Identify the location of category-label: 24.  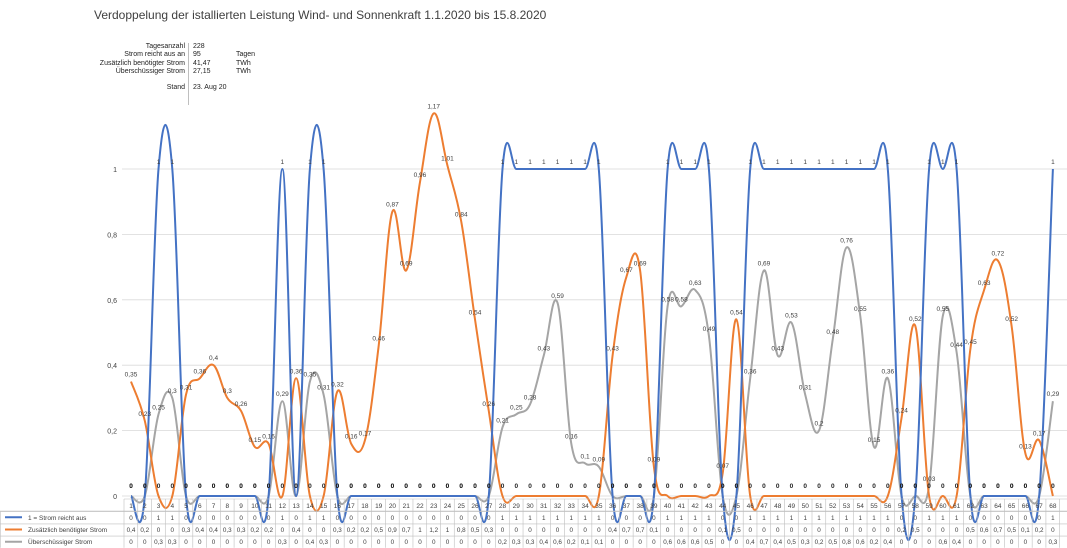
(448, 506).